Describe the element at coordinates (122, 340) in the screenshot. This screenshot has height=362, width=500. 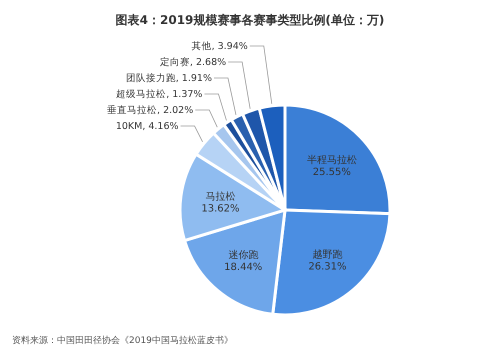
I see `text: 资料来源：中国田田径协会《2019中国马拉松蓝皮书》` at that location.